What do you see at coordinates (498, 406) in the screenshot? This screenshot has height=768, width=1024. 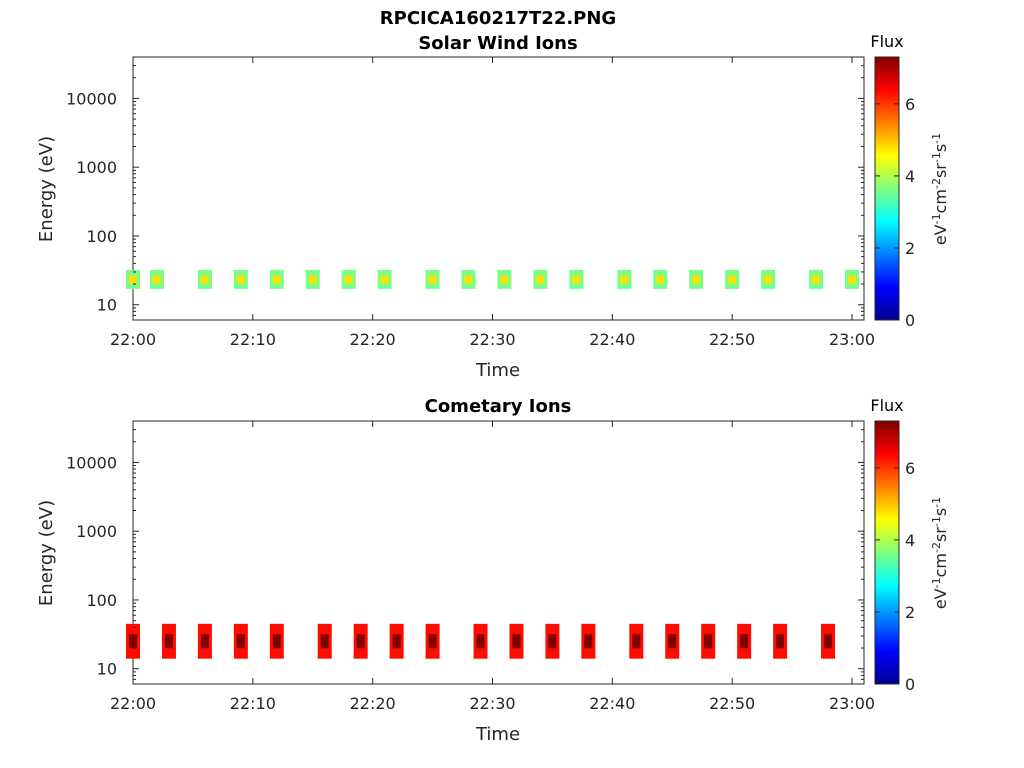 I see `panel-title: Cometary Ions` at bounding box center [498, 406].